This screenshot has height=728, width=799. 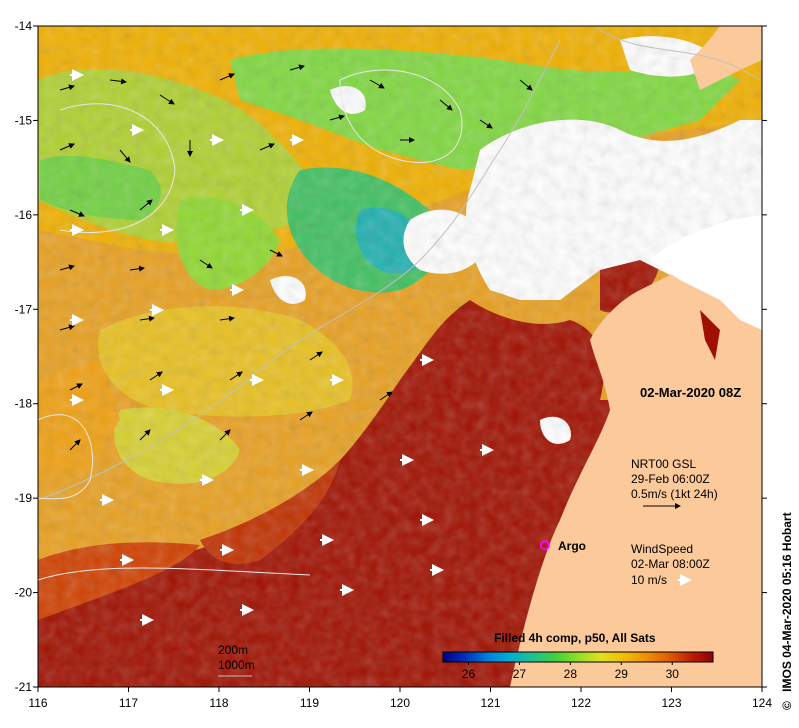 What do you see at coordinates (787, 601) in the screenshot?
I see `credit-text: IMOS 04-Mar-2020 05:16 Hobart` at bounding box center [787, 601].